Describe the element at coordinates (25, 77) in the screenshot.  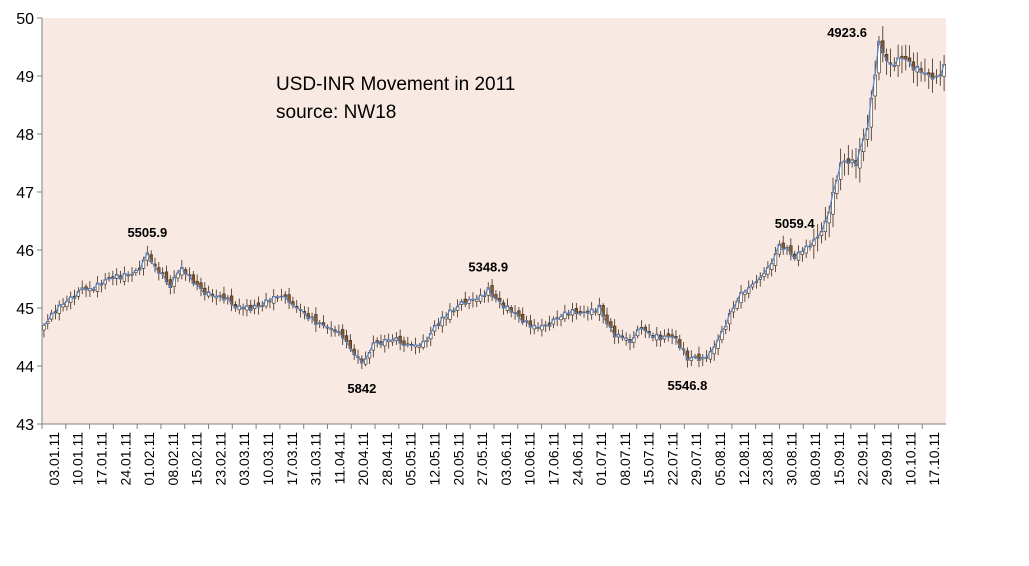
I see `y-tick-label: 49` at that location.